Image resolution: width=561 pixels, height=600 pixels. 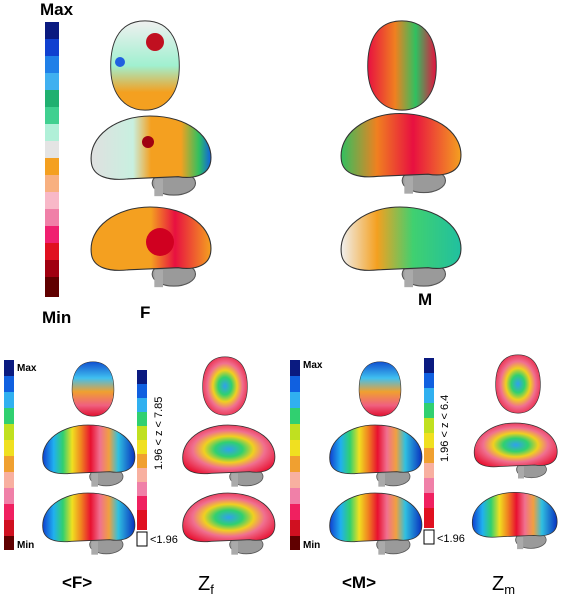 I want to click on panel-label: <M>, so click(x=359, y=582).